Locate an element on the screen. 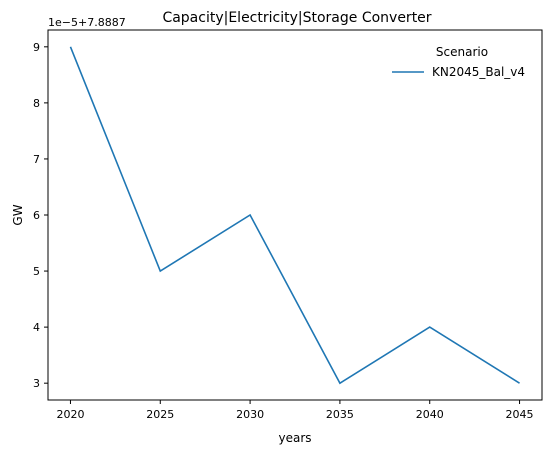 The width and height of the screenshot is (553, 460). legend-title: Scenario is located at coordinates (462, 52).